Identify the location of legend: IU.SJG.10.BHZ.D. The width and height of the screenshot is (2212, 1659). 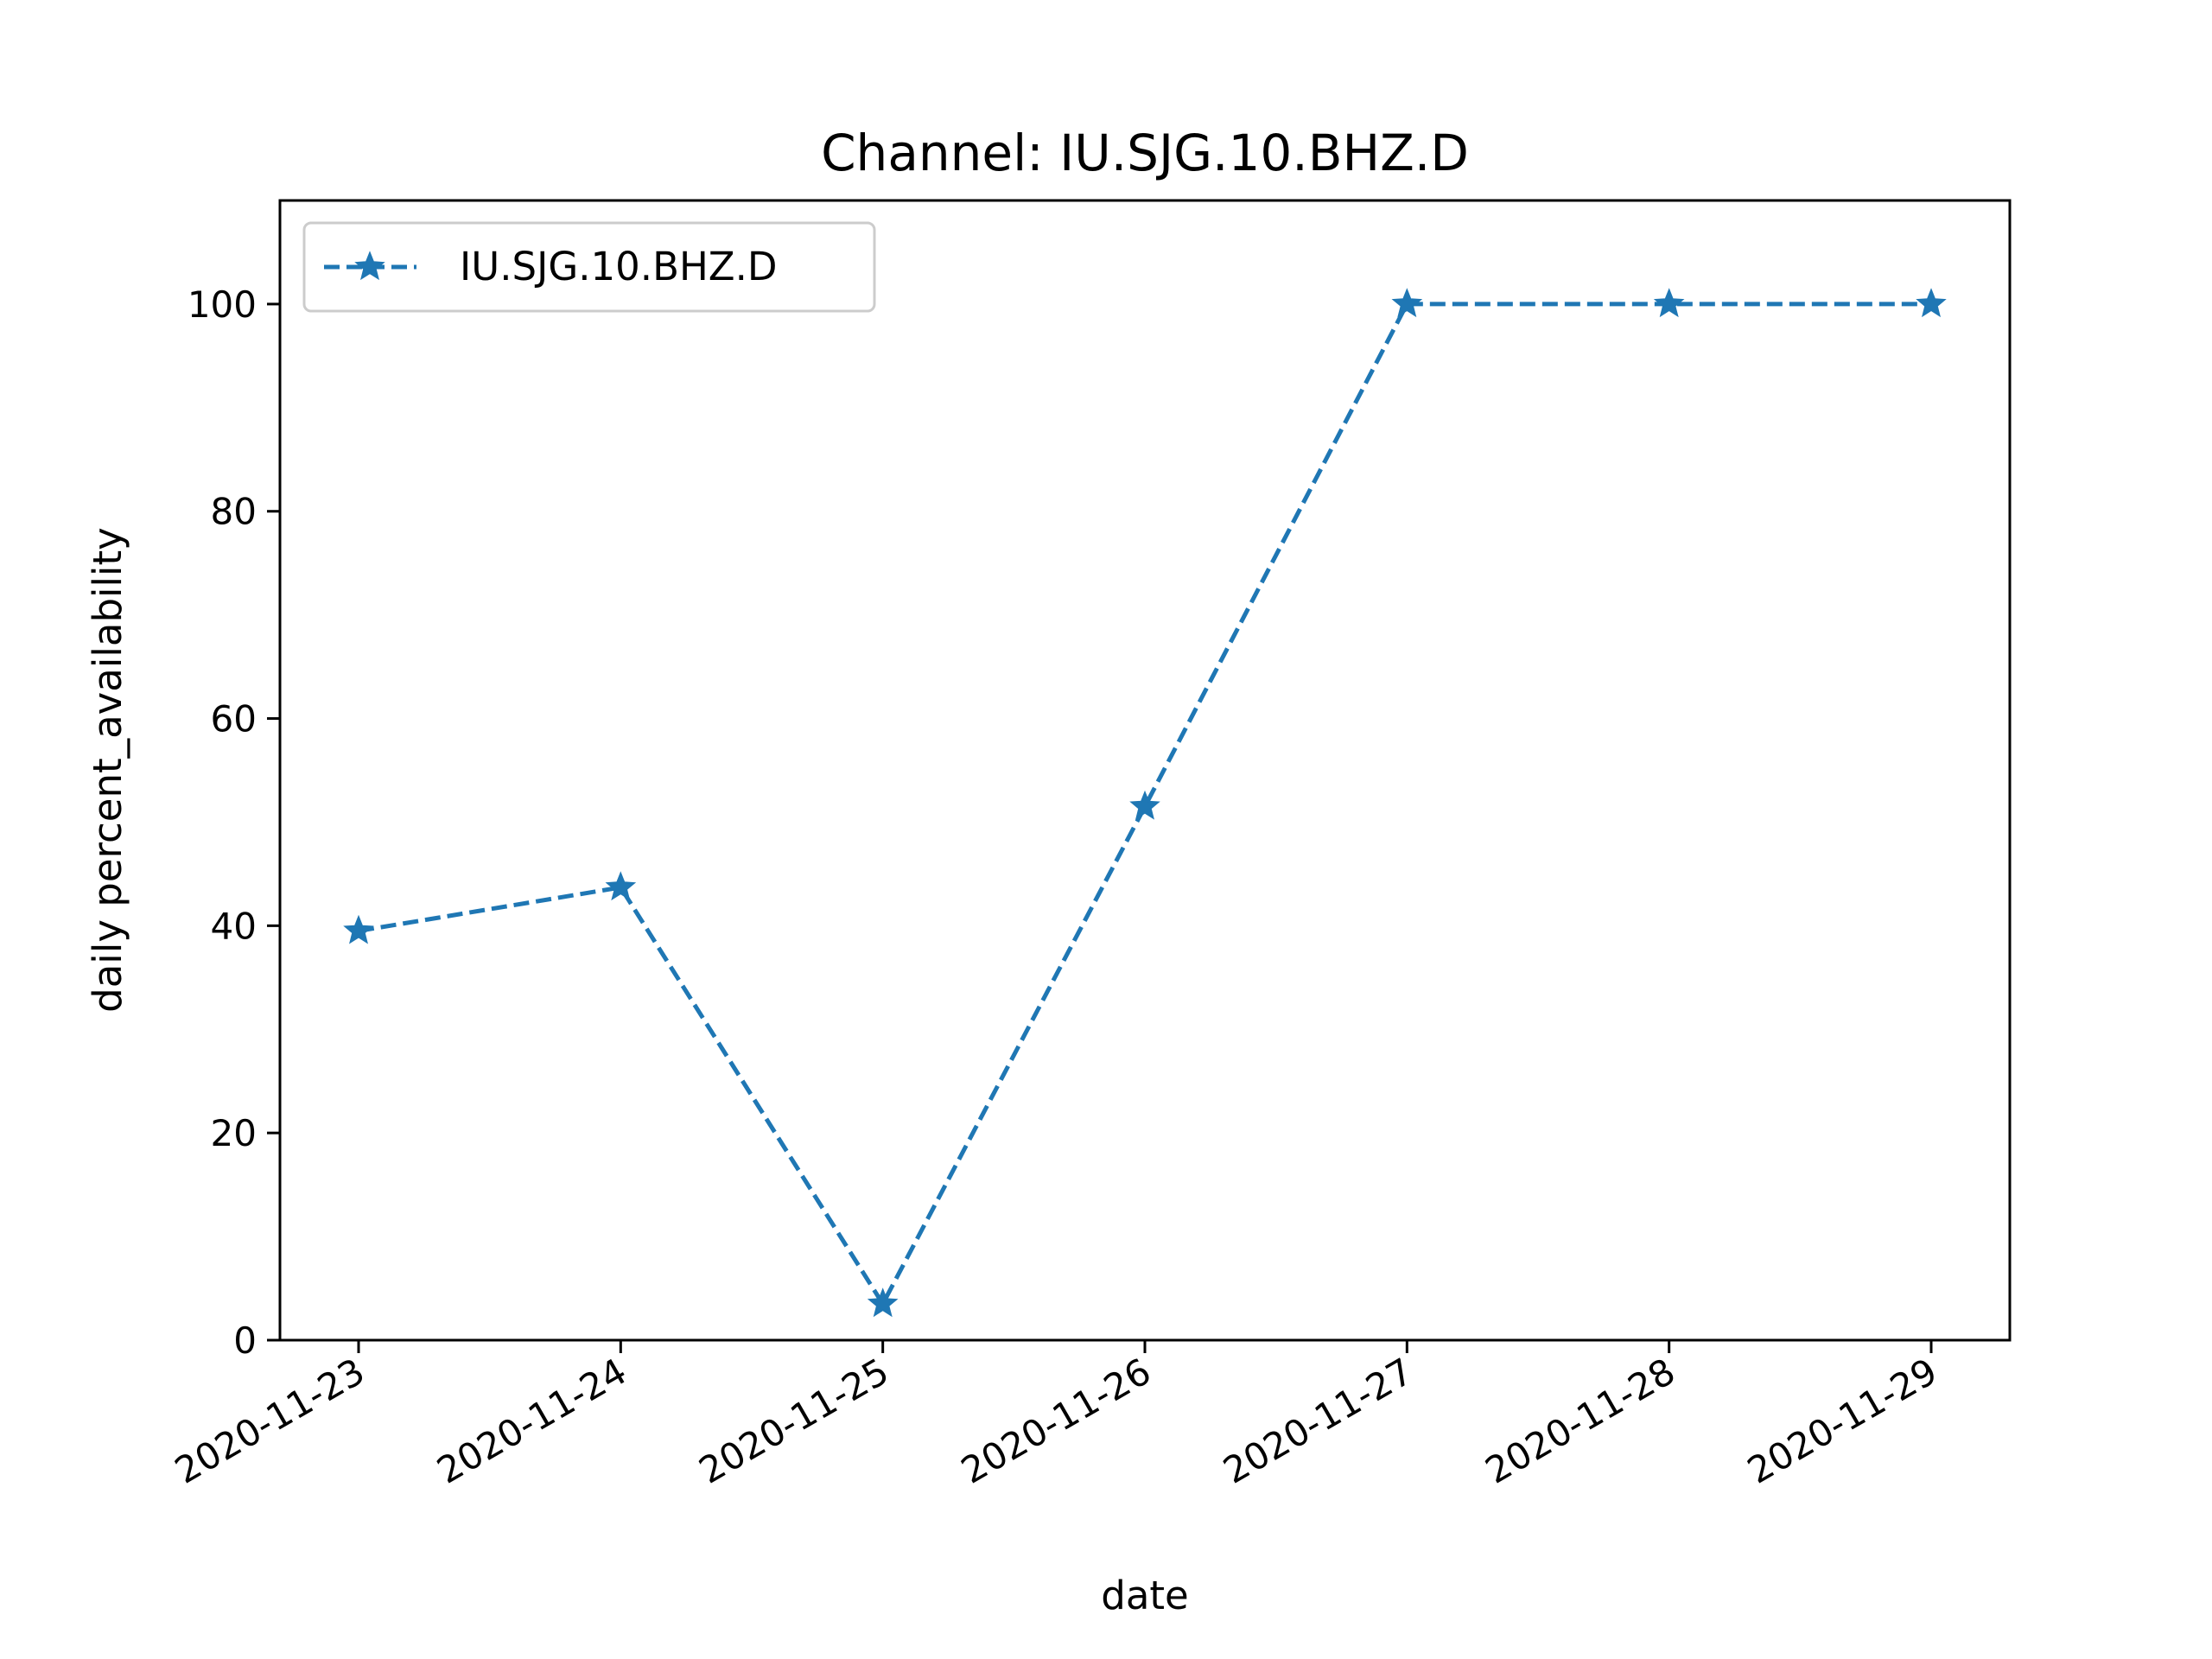
(589, 267).